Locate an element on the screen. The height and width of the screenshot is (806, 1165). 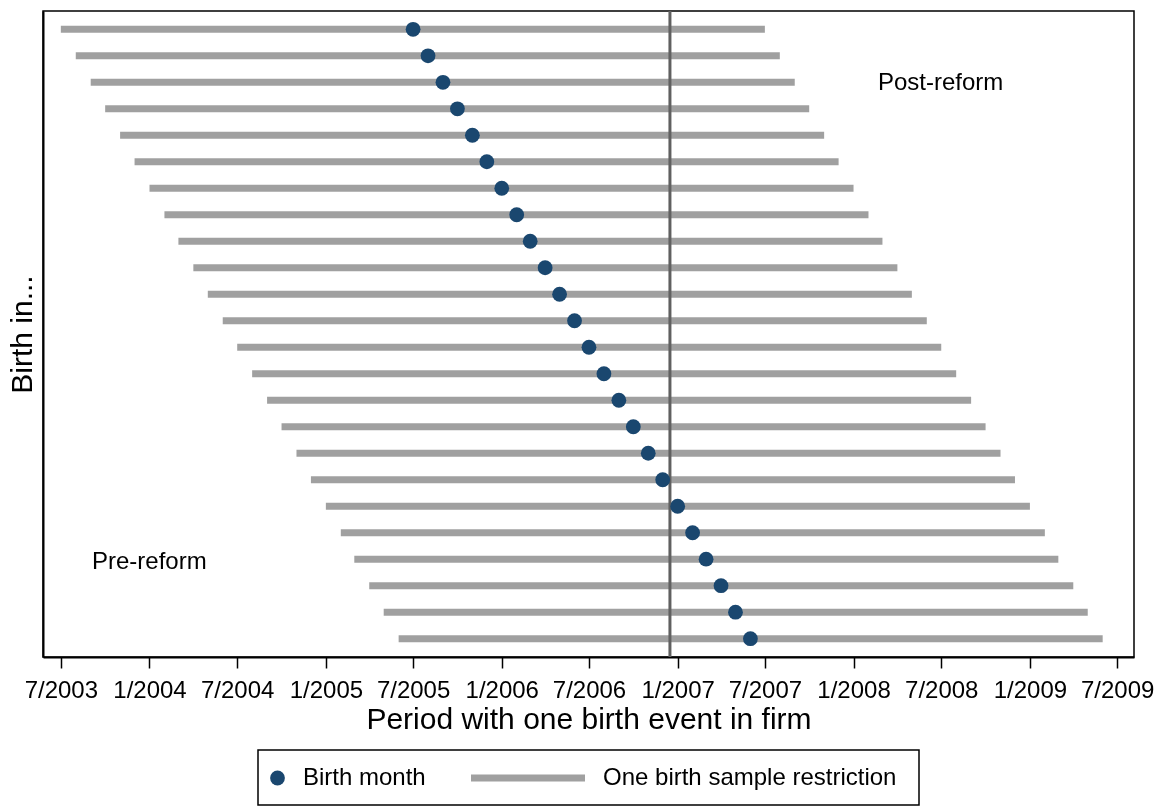
x-tick-label: 1/2009 is located at coordinates (1030, 689).